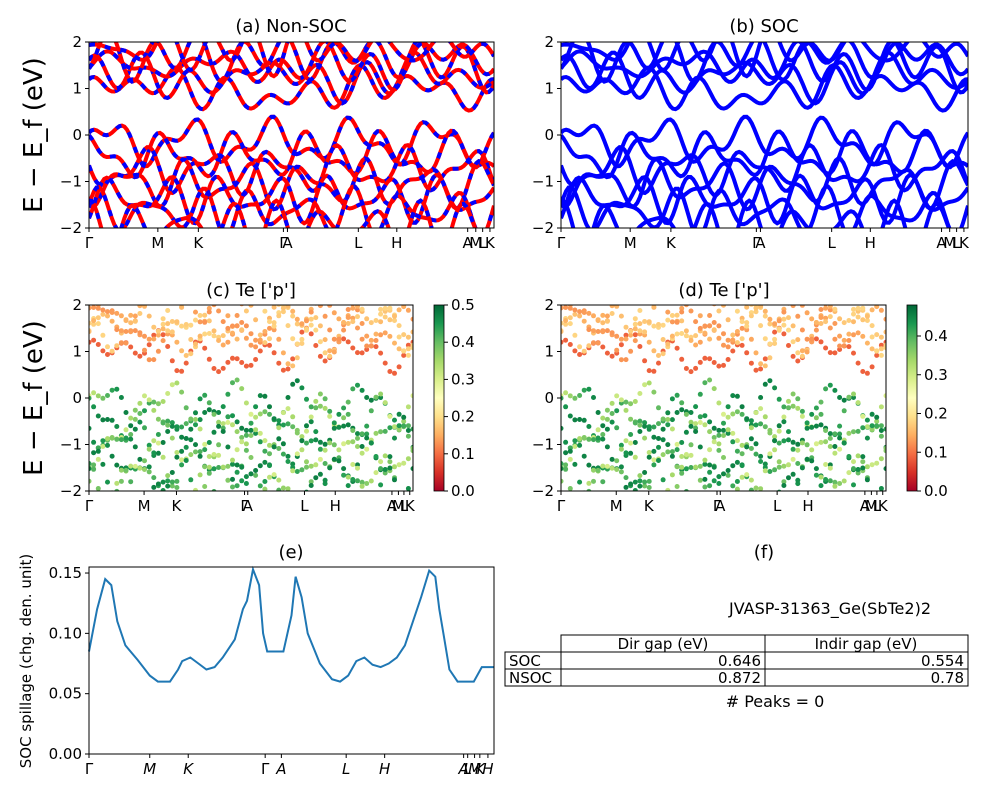 The width and height of the screenshot is (1000, 800). Describe the element at coordinates (764, 142) in the screenshot. I see `soc-valence-band` at that location.